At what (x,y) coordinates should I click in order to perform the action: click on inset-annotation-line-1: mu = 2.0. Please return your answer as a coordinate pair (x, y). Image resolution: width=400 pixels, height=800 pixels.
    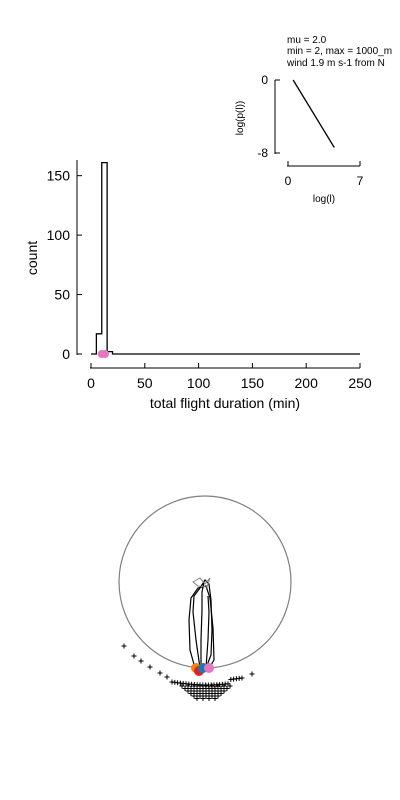
    Looking at the image, I should click on (307, 40).